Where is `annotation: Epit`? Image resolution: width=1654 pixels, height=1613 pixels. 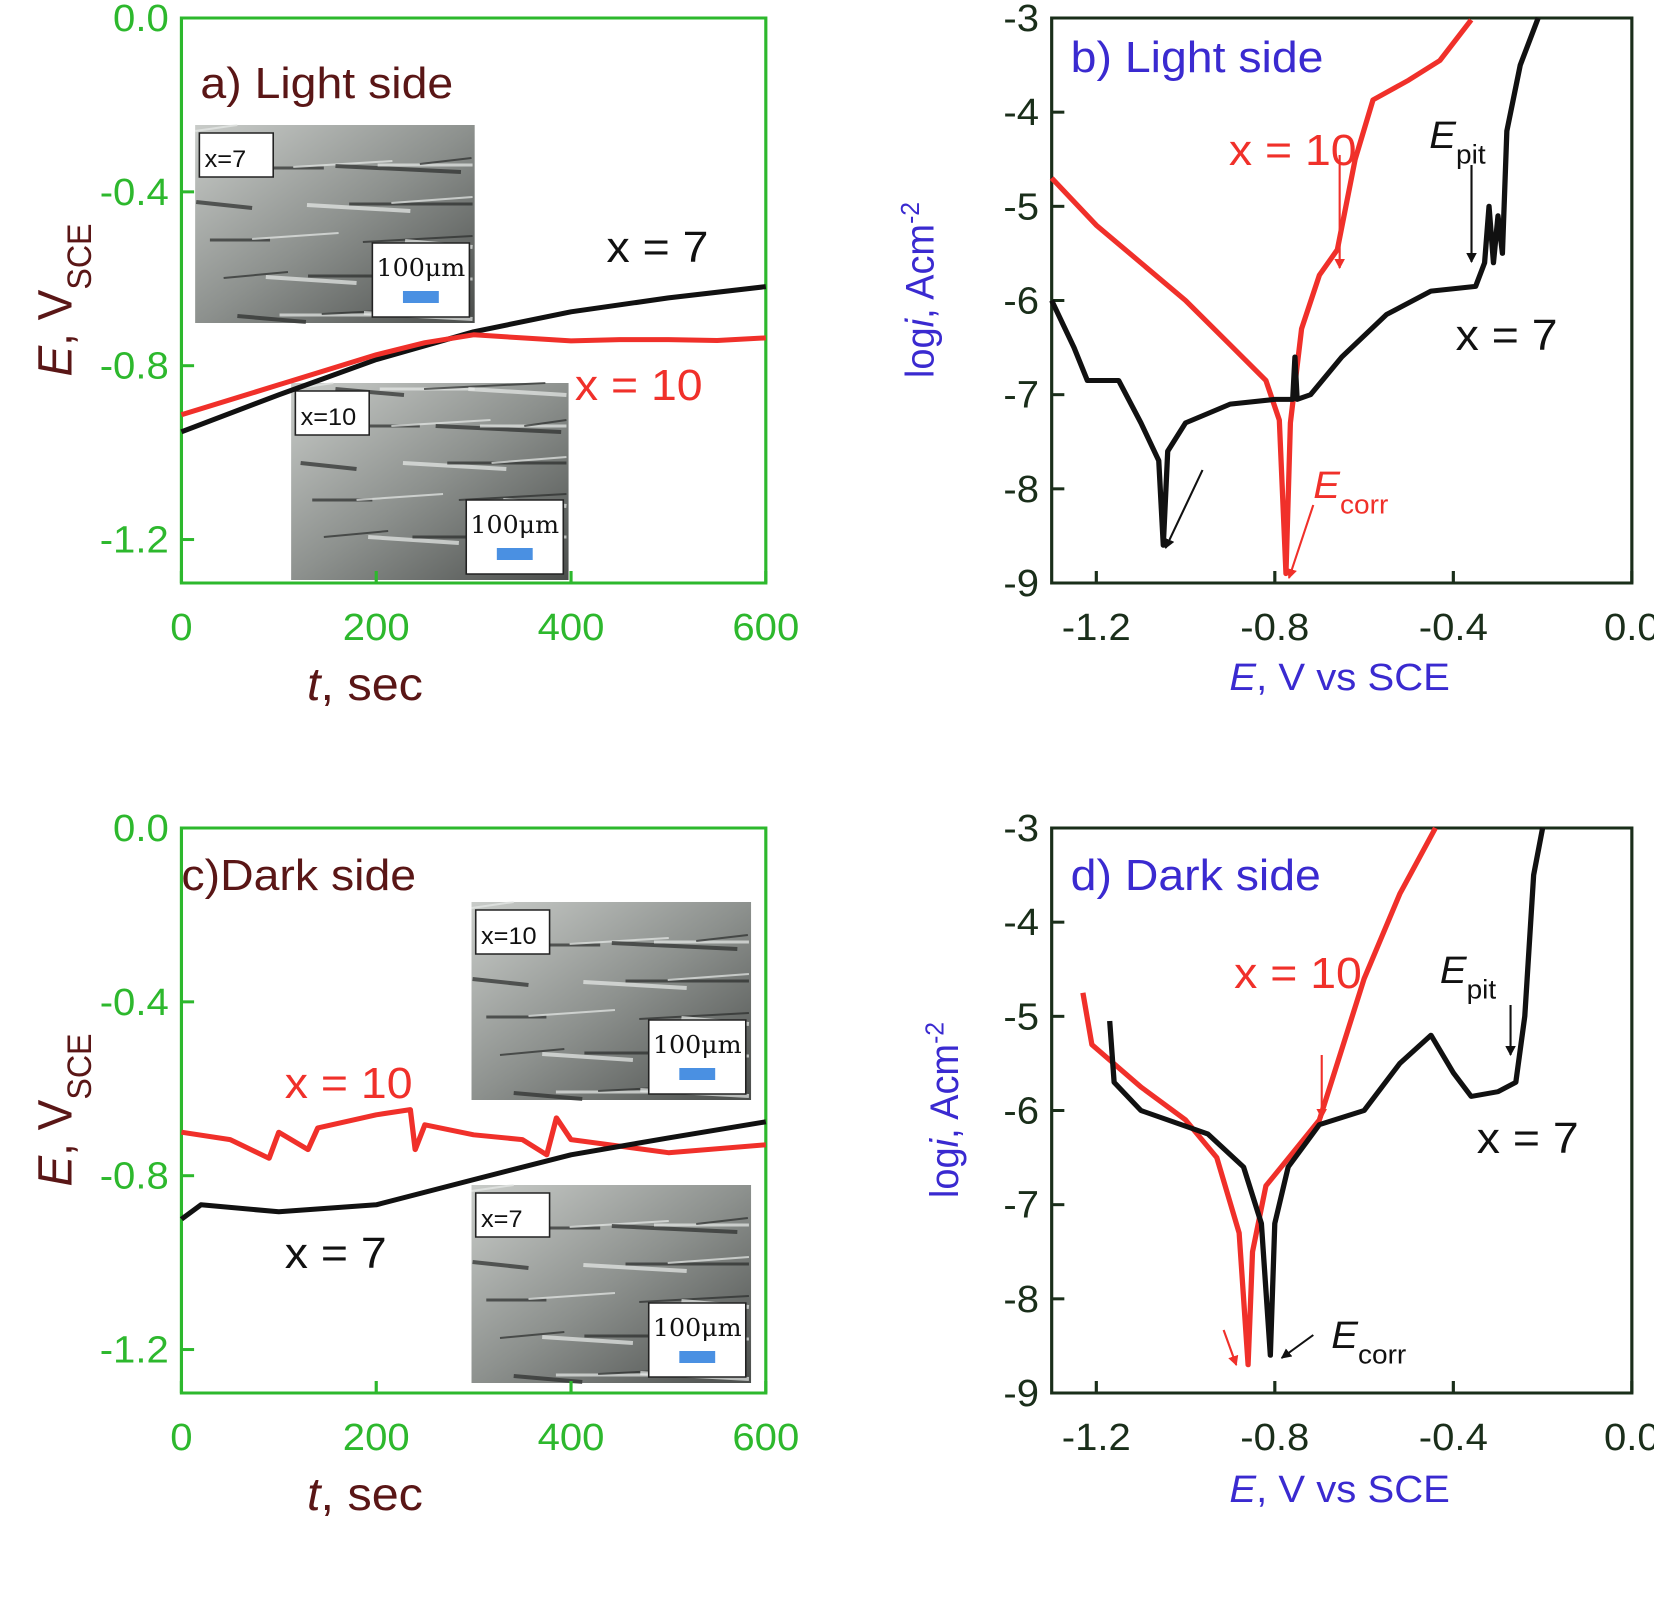
annotation: Epit is located at coordinates (1468, 977).